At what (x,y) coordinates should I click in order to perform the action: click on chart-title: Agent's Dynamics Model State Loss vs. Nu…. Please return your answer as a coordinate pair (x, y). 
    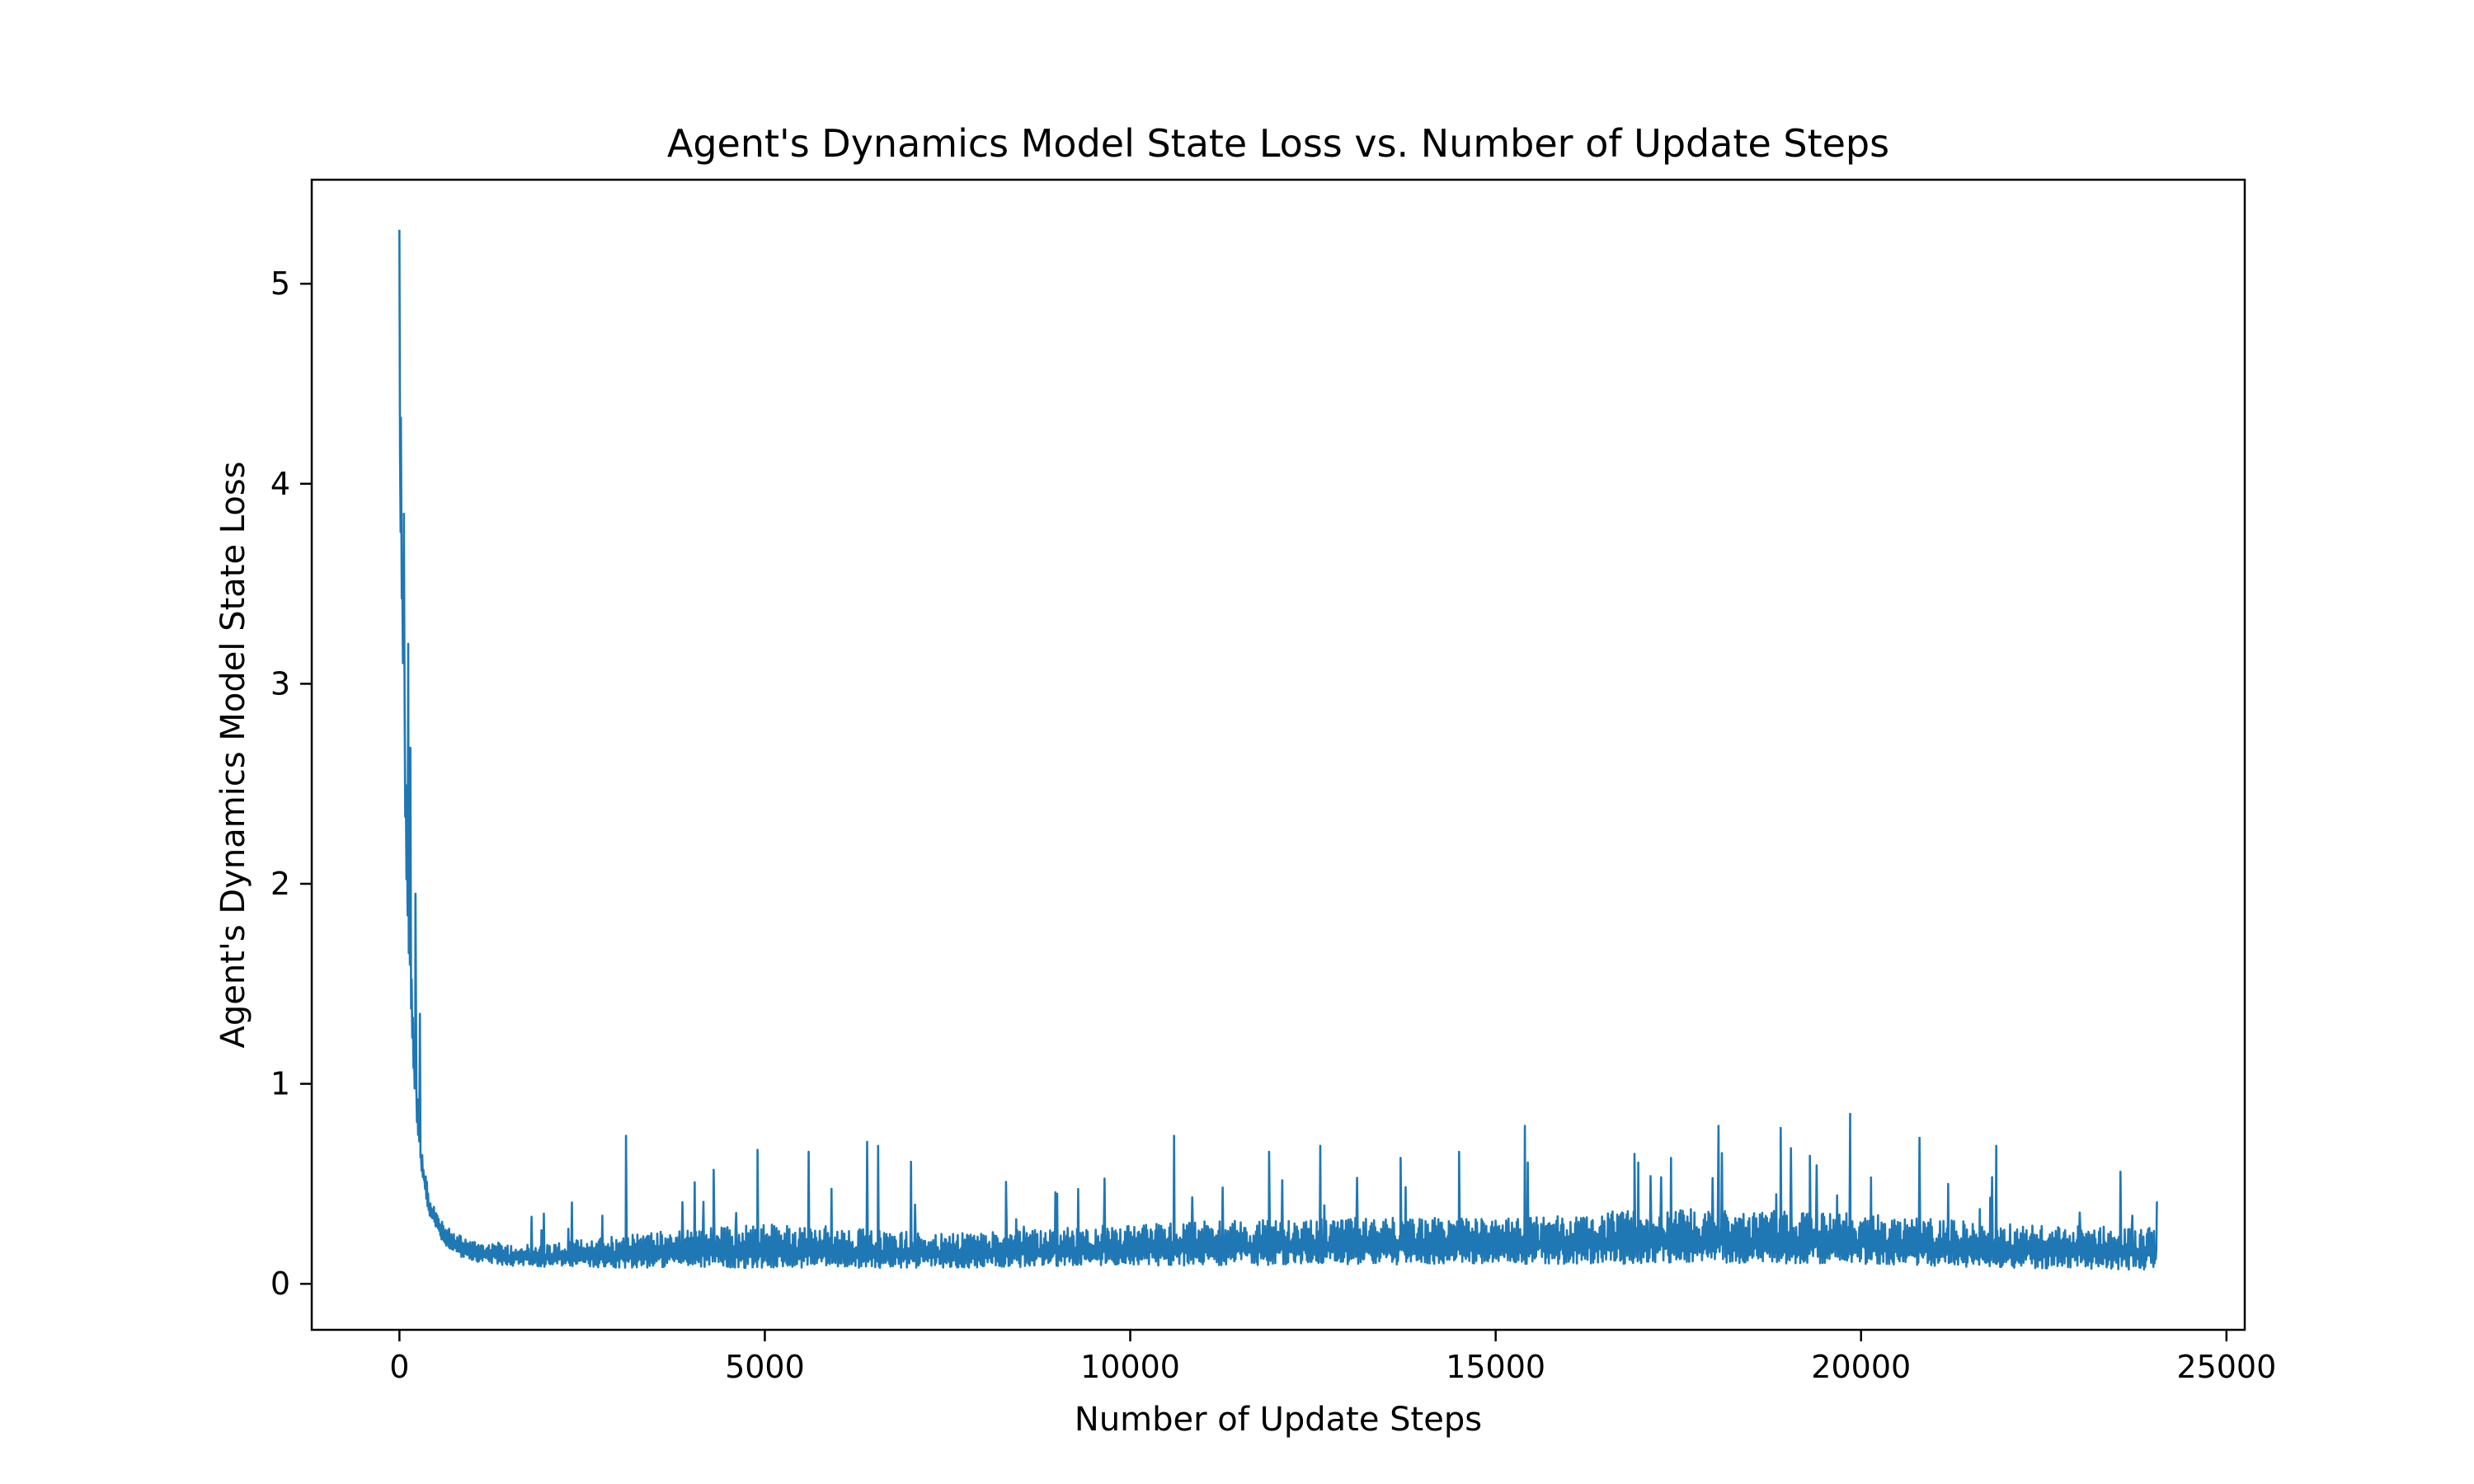
    Looking at the image, I should click on (1278, 143).